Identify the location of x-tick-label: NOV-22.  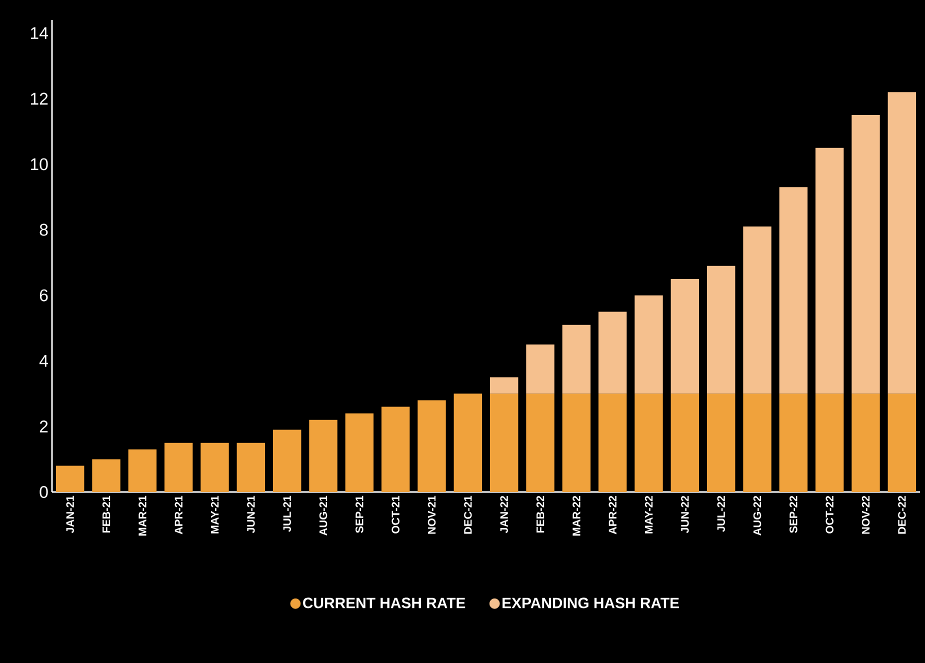
(866, 515).